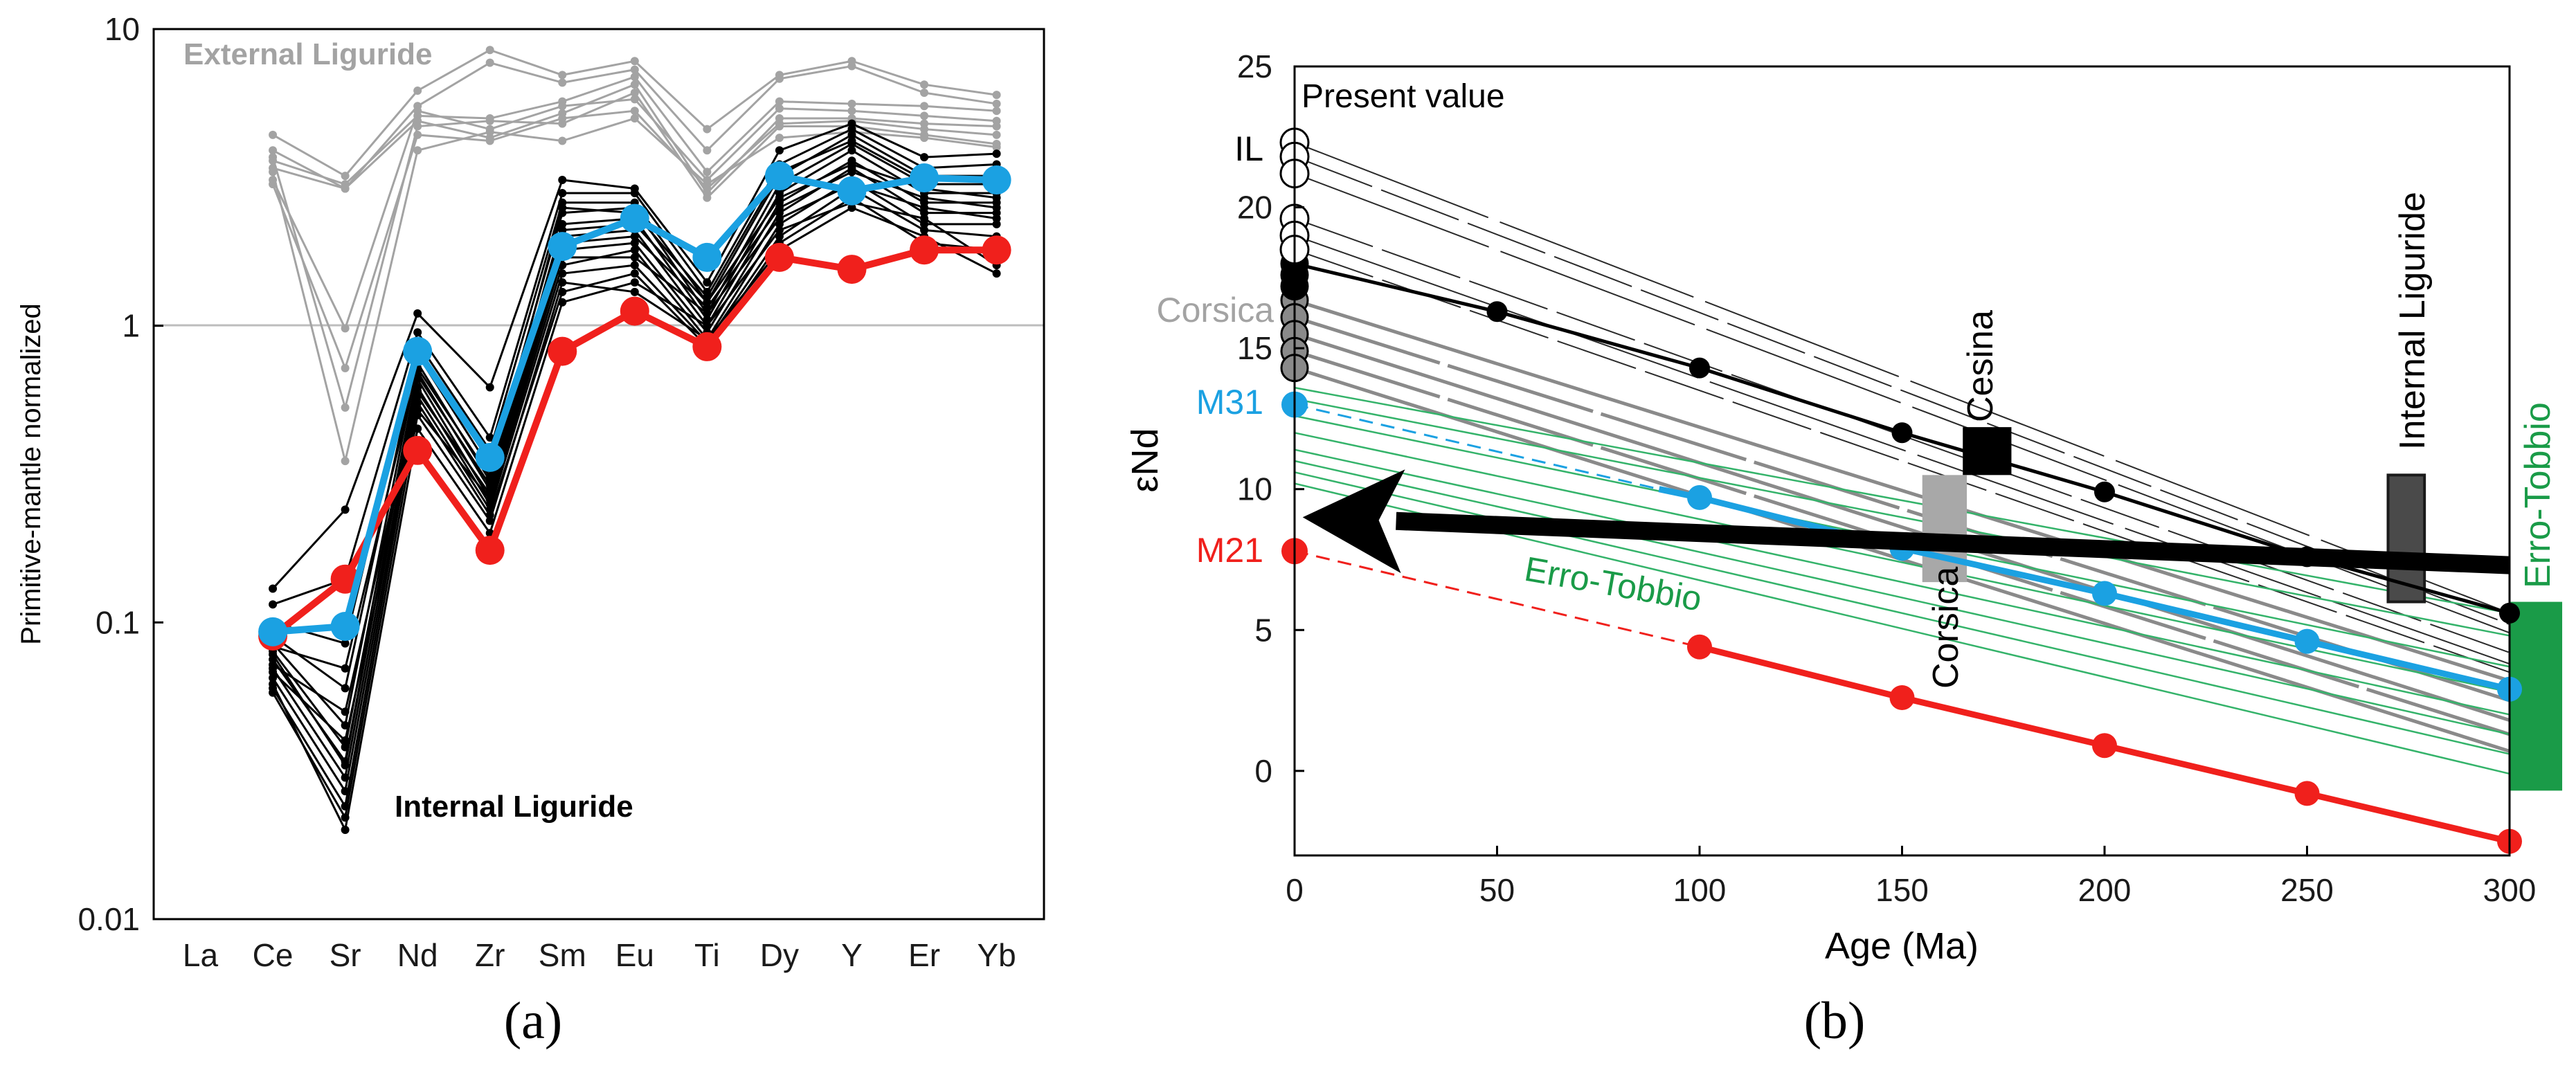 The height and width of the screenshot is (1070, 2576). What do you see at coordinates (490, 955) in the screenshot?
I see `a-x-tick-label-Zr: Zr` at bounding box center [490, 955].